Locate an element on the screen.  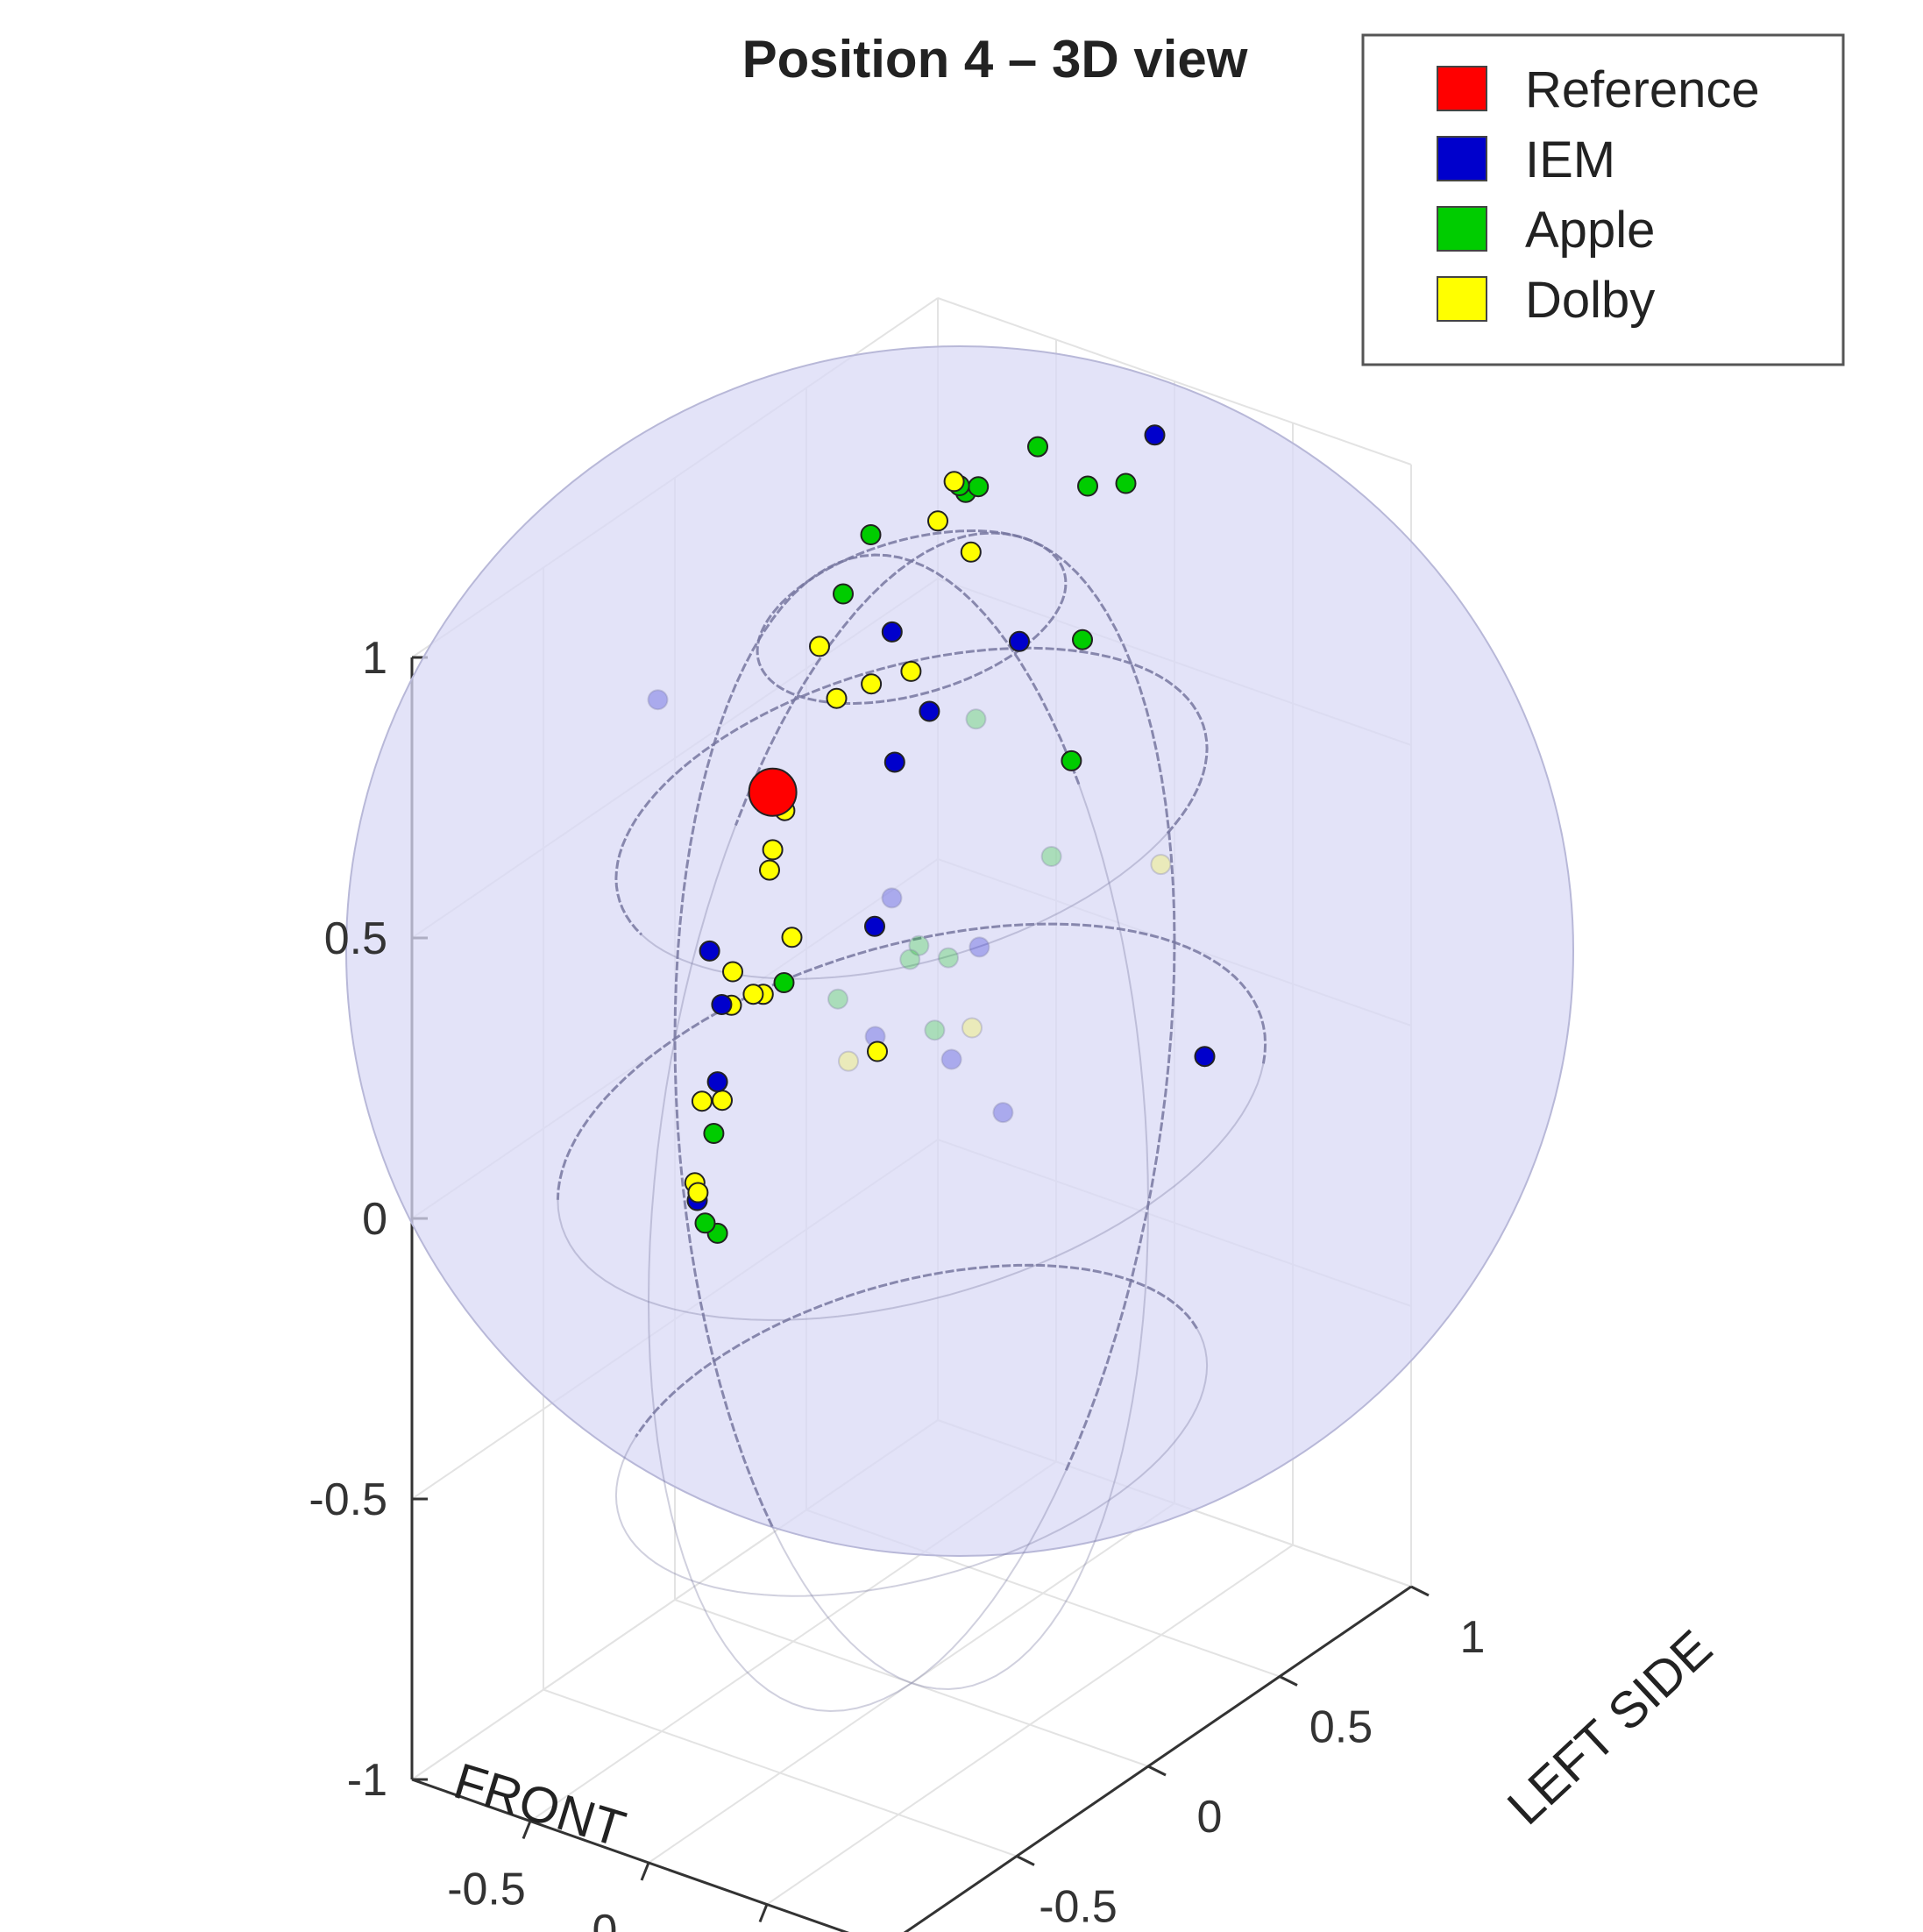
y-tick-label: 0 is located at coordinates (1210, 1817).